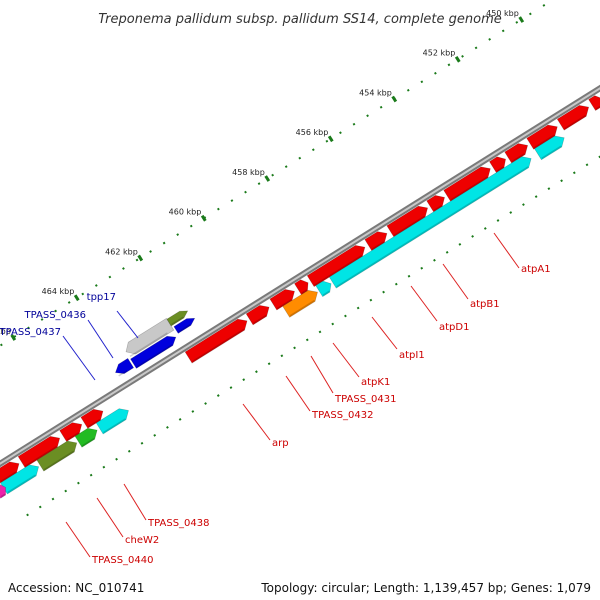  What do you see at coordinates (346, 360) in the screenshot?
I see `leader-atpK1` at bounding box center [346, 360].